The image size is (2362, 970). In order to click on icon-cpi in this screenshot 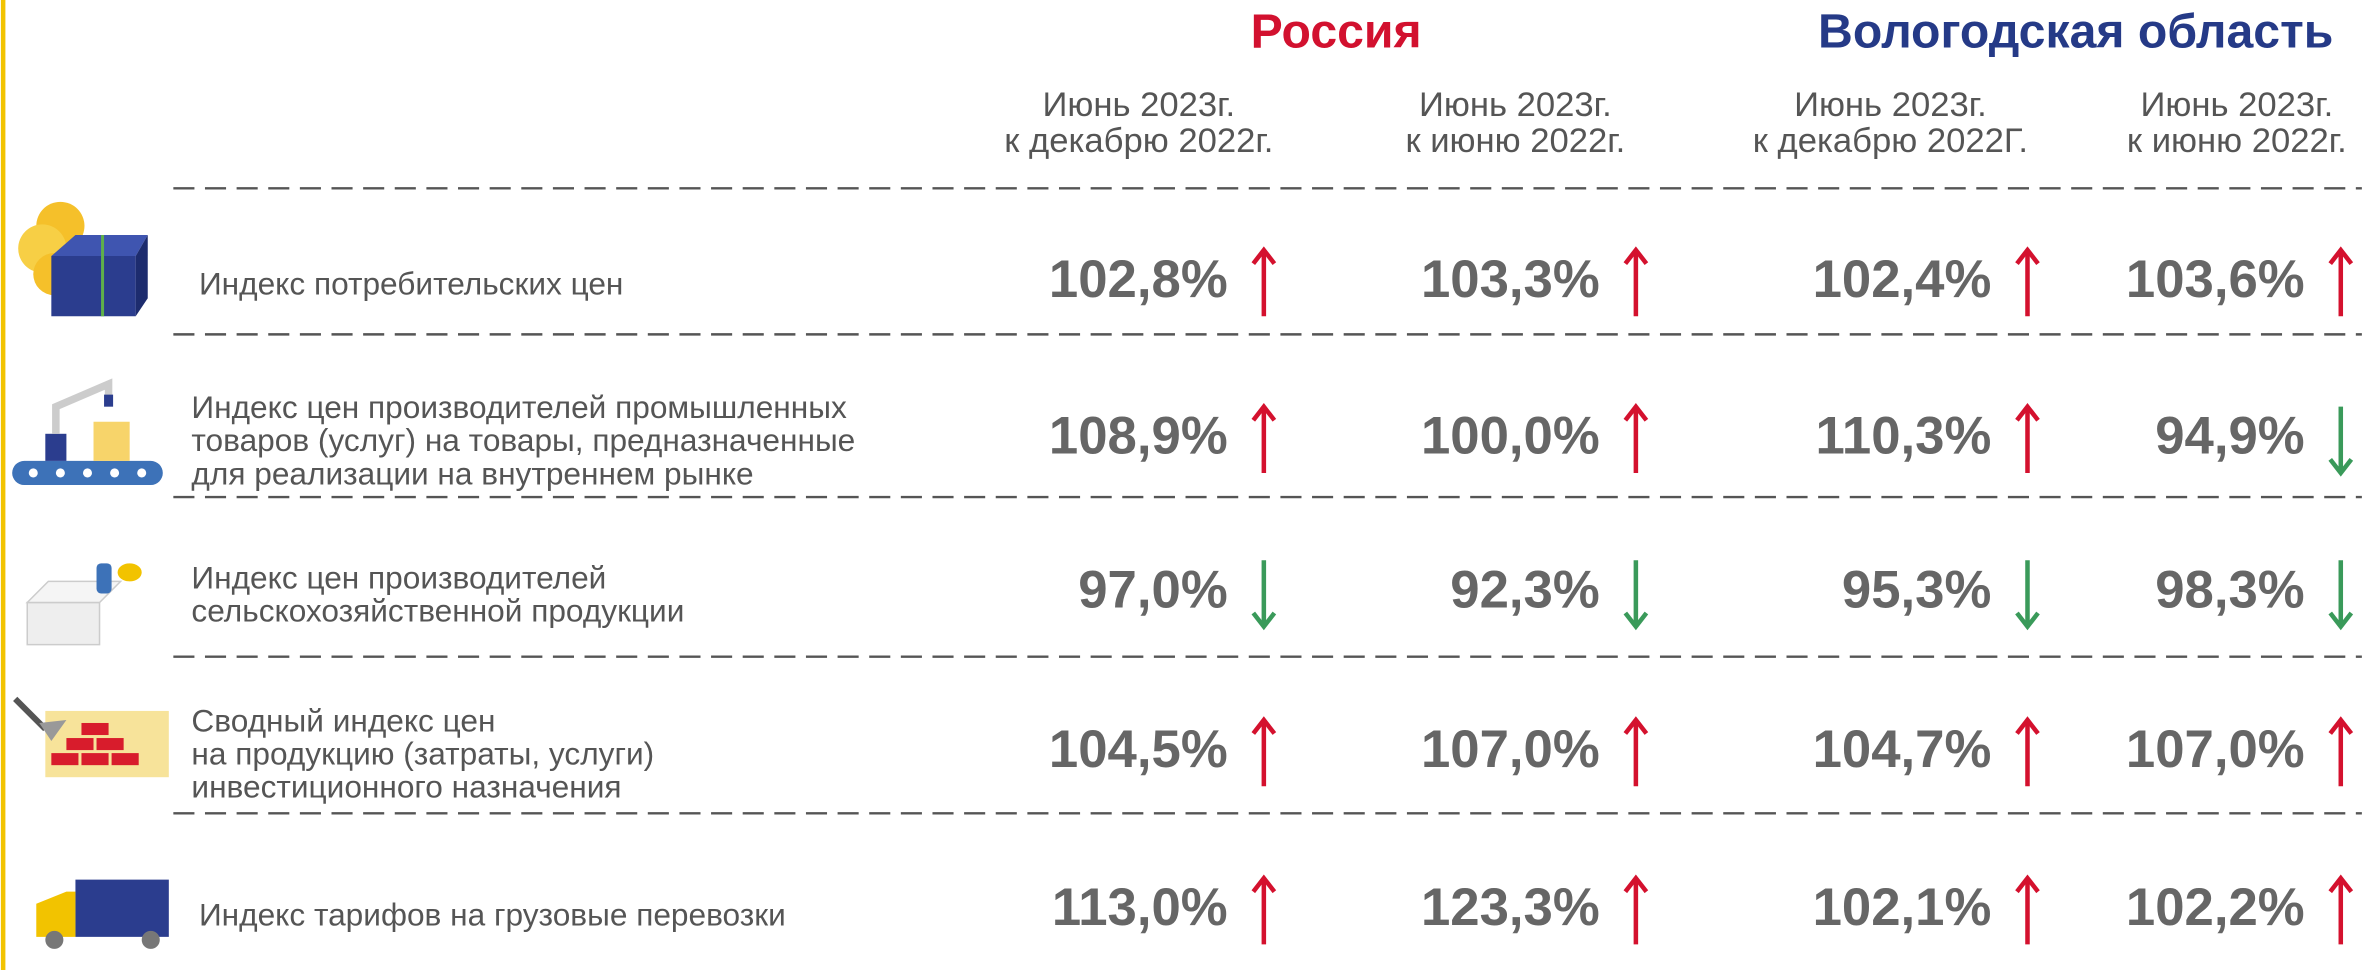, I will do `click(83, 259)`.